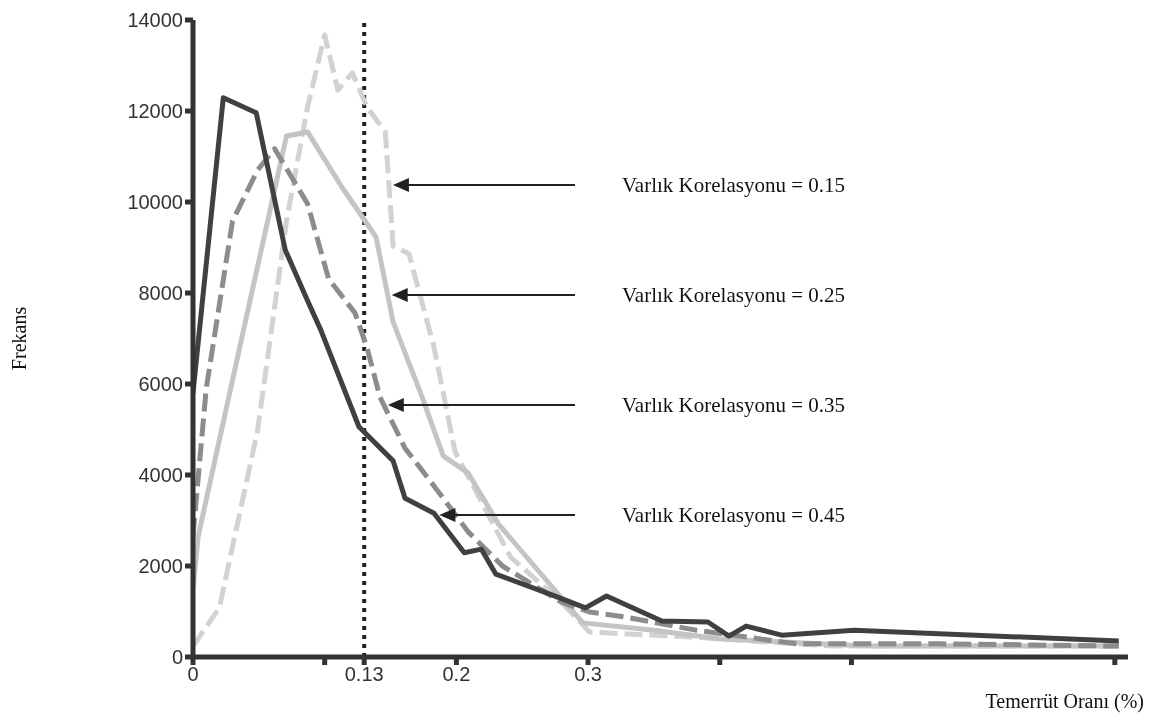 This screenshot has width=1160, height=722. I want to click on x-tick-label: 0.2, so click(456, 674).